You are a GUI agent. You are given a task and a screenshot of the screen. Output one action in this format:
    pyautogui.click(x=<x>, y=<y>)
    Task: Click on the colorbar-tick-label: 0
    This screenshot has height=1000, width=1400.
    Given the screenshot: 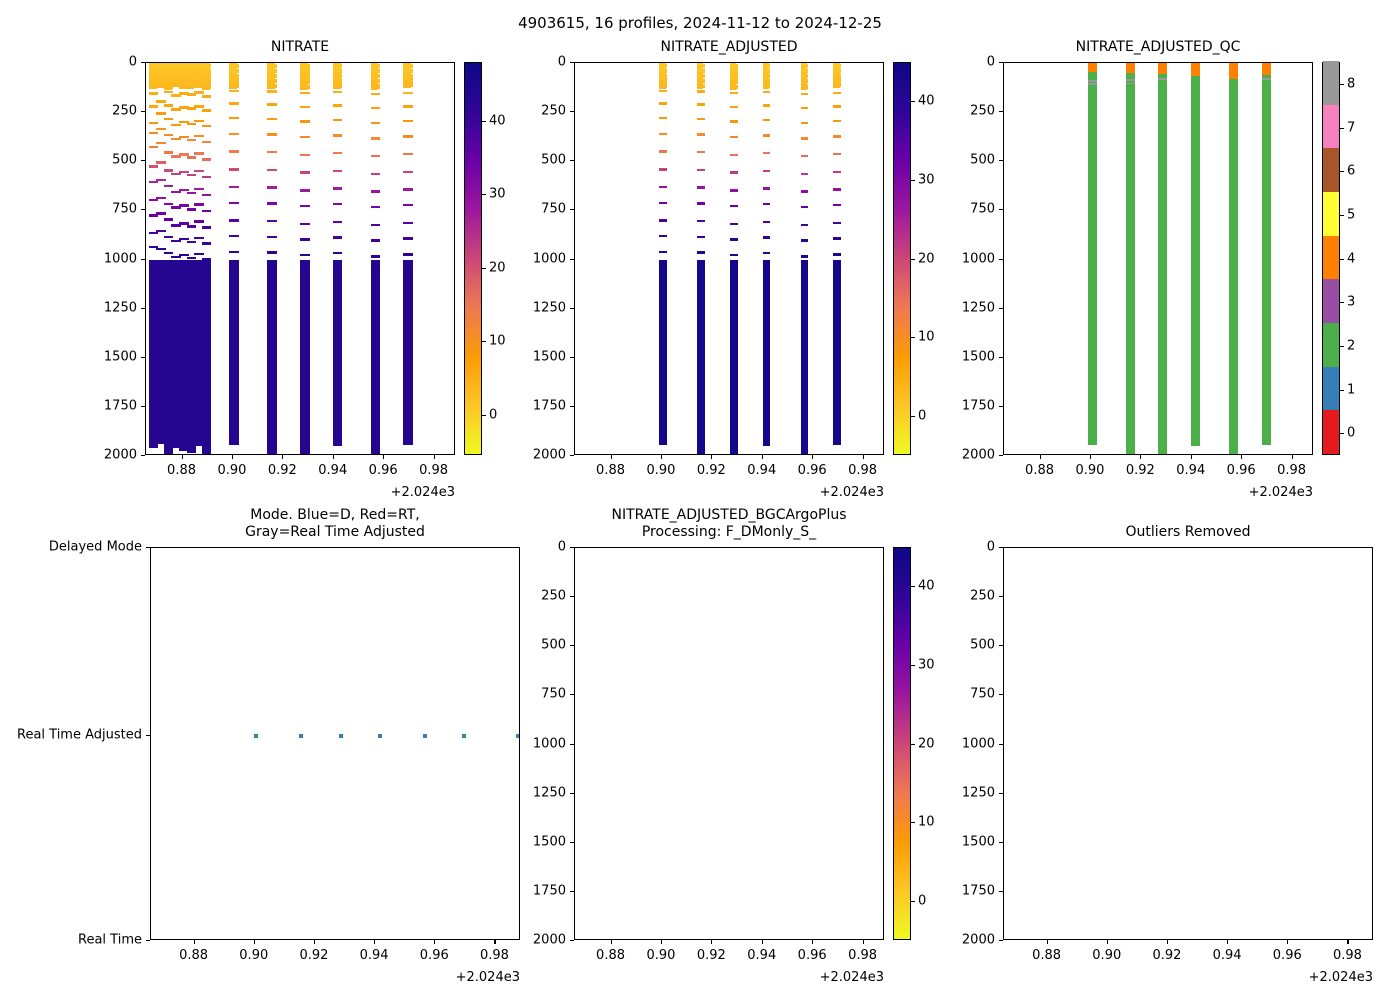 What is the action you would take?
    pyautogui.click(x=922, y=416)
    